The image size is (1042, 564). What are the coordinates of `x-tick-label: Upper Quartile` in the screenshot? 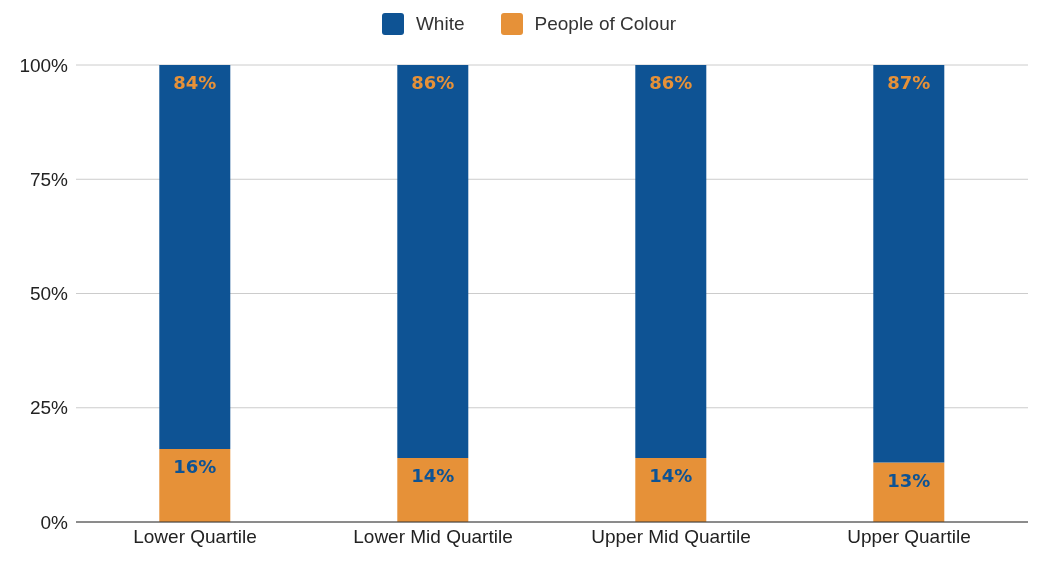 It's located at (909, 537).